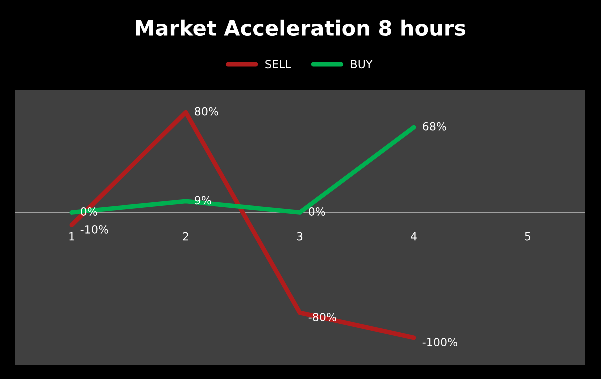 The height and width of the screenshot is (379, 601). I want to click on legend-label: SELL, so click(279, 64).